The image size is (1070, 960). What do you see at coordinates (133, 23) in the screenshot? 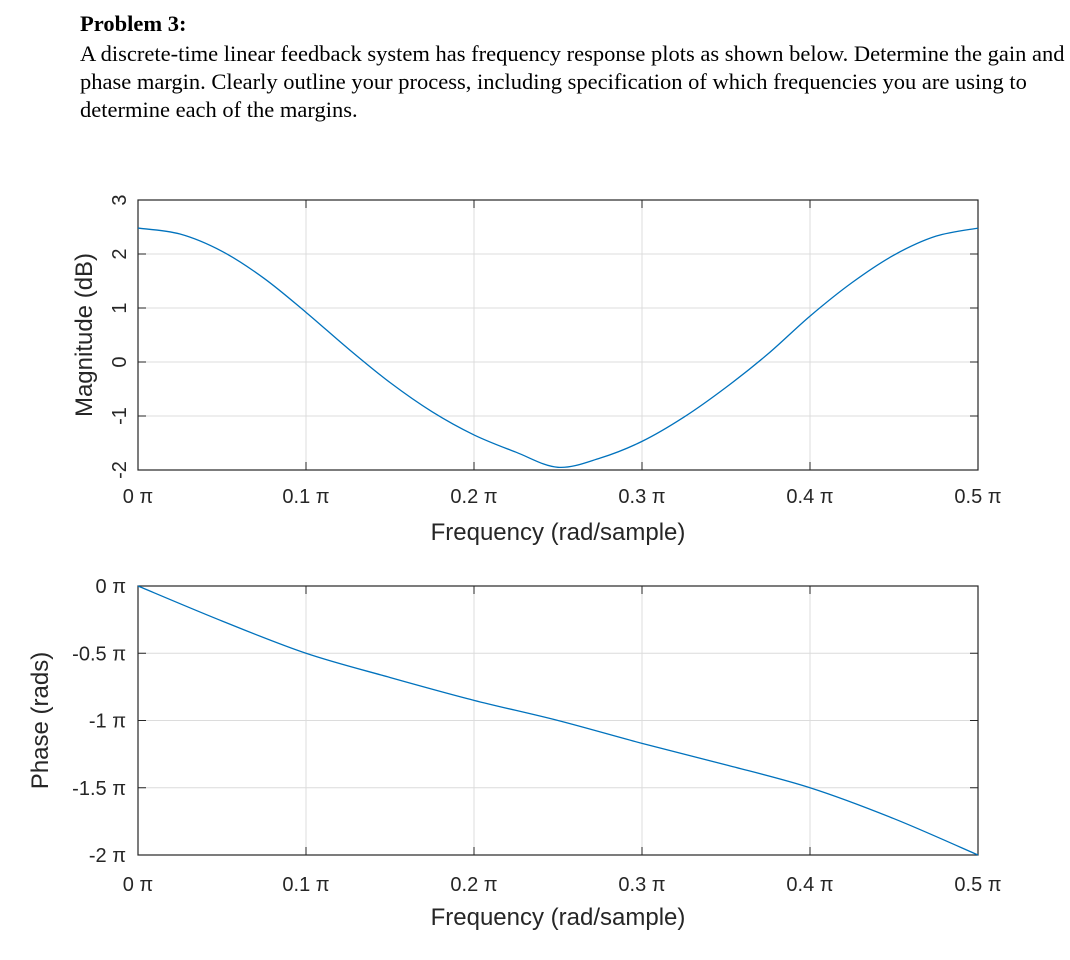
I see `problem-title: Problem 3:` at bounding box center [133, 23].